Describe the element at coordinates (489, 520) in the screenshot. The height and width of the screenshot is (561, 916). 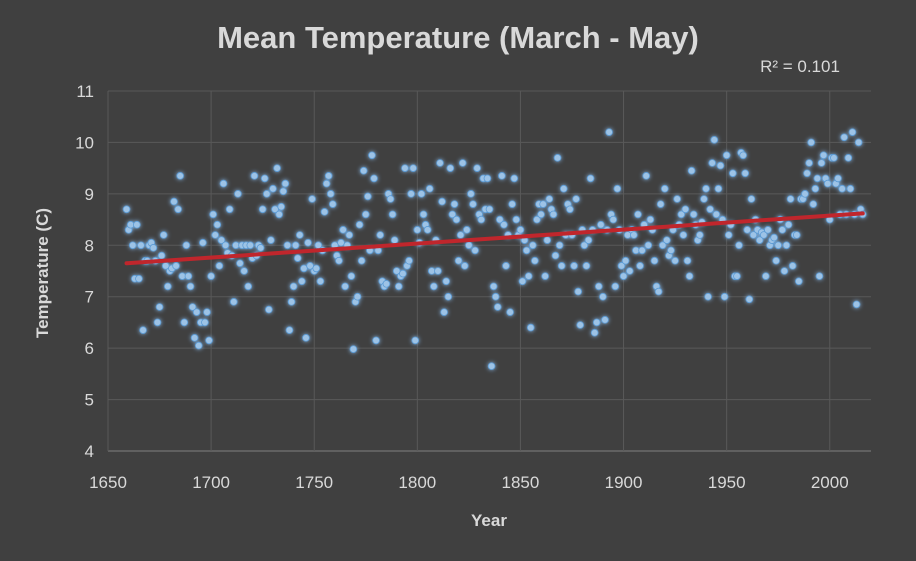
I see `x-axis-title: Year` at that location.